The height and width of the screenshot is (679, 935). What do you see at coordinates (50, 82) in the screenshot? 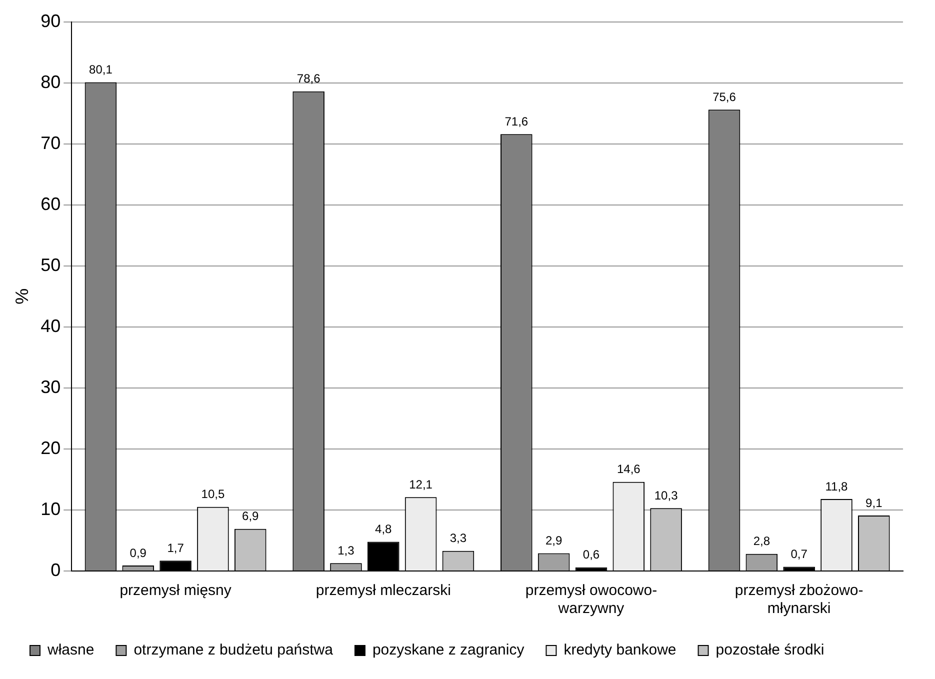
I see `y-tick-label: 80` at bounding box center [50, 82].